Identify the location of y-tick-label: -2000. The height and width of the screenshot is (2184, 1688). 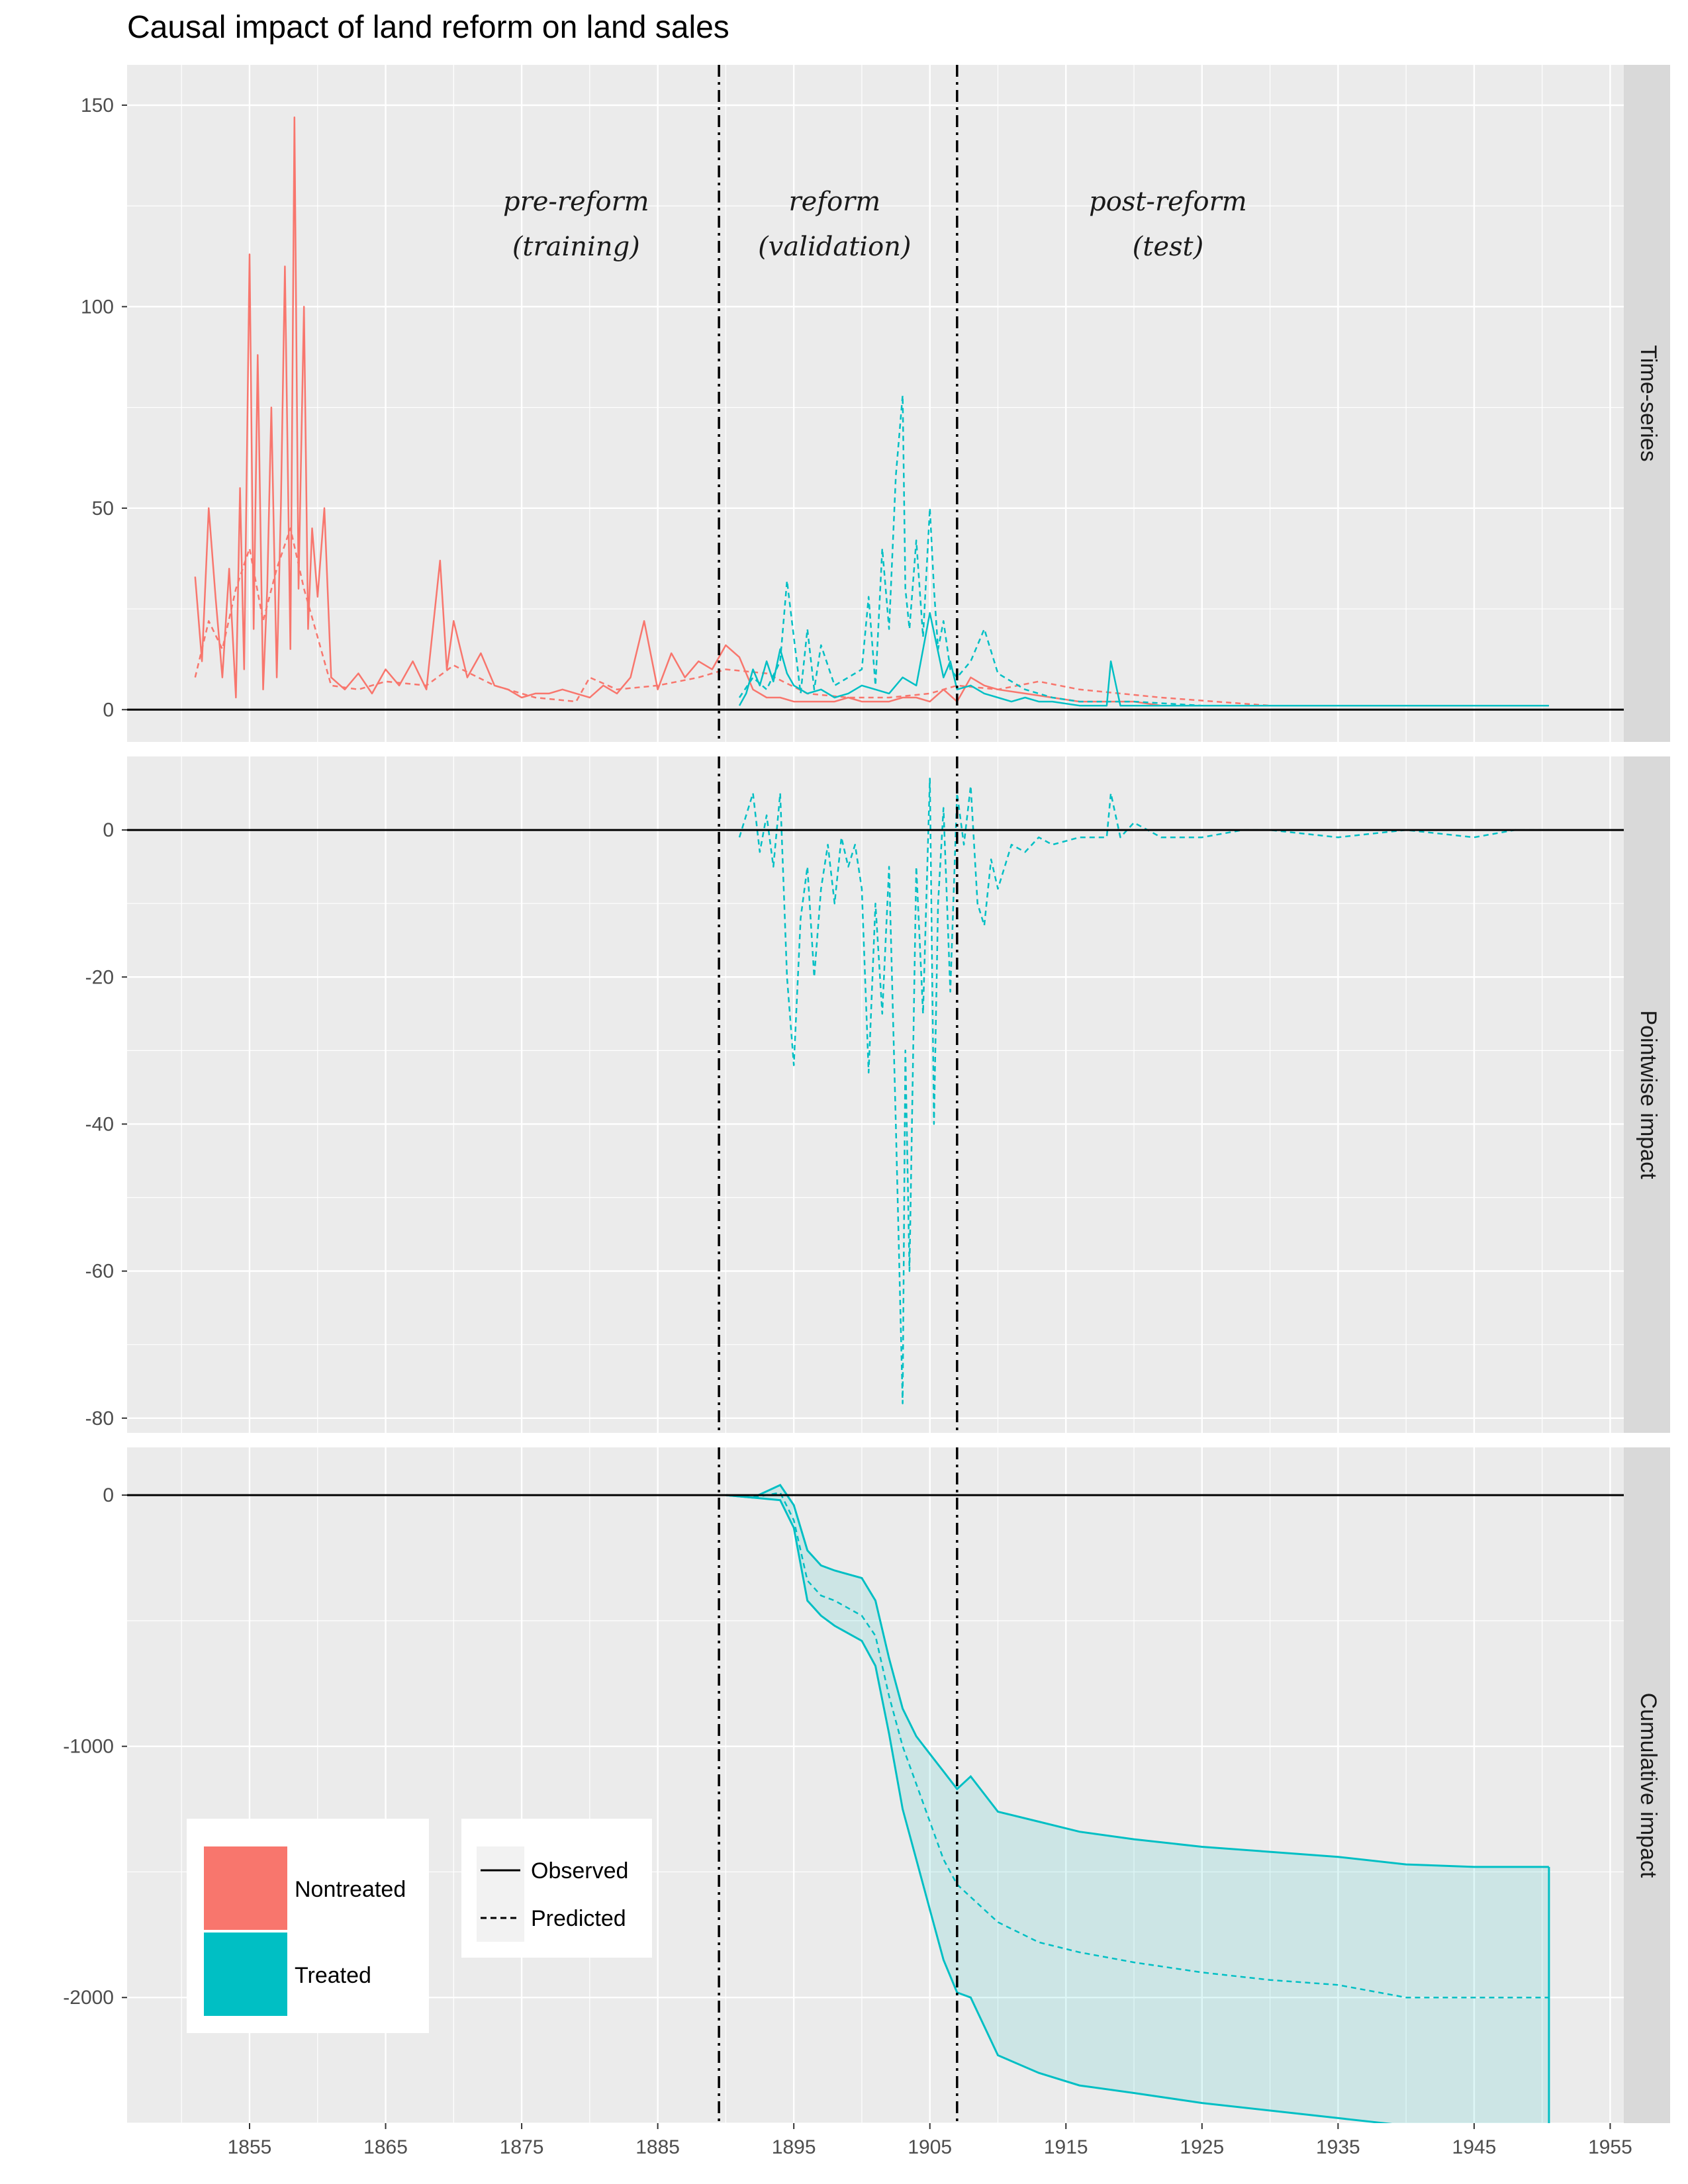
(88, 1998).